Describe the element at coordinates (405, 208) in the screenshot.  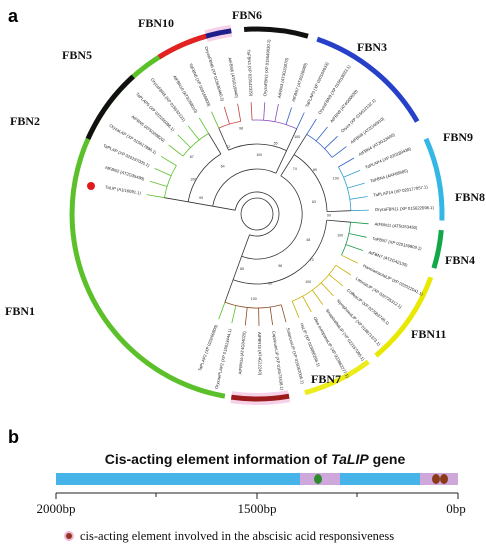
I see `leaf-label: OryzaFBN11 (XP 015622698.1)` at that location.